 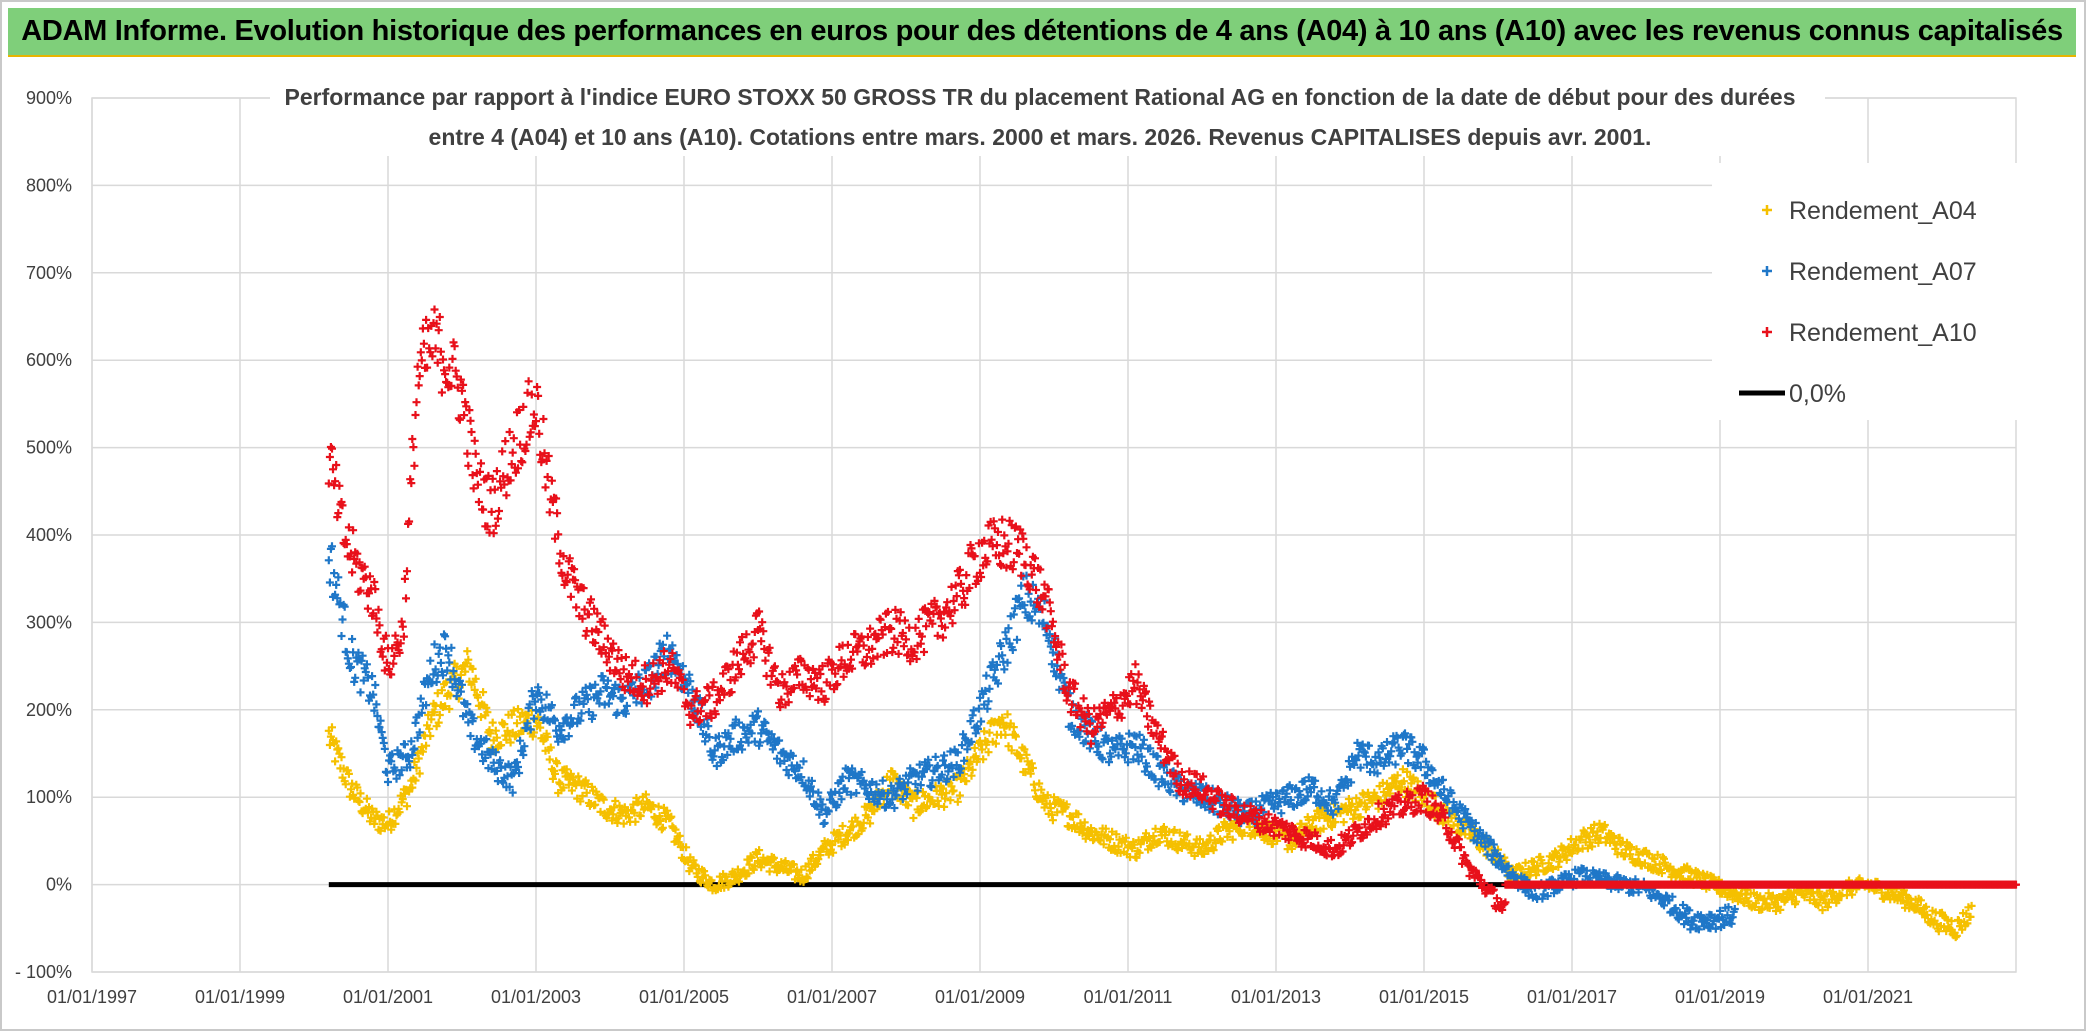 I want to click on x-tick-label: 01/01/1997, so click(x=92, y=997).